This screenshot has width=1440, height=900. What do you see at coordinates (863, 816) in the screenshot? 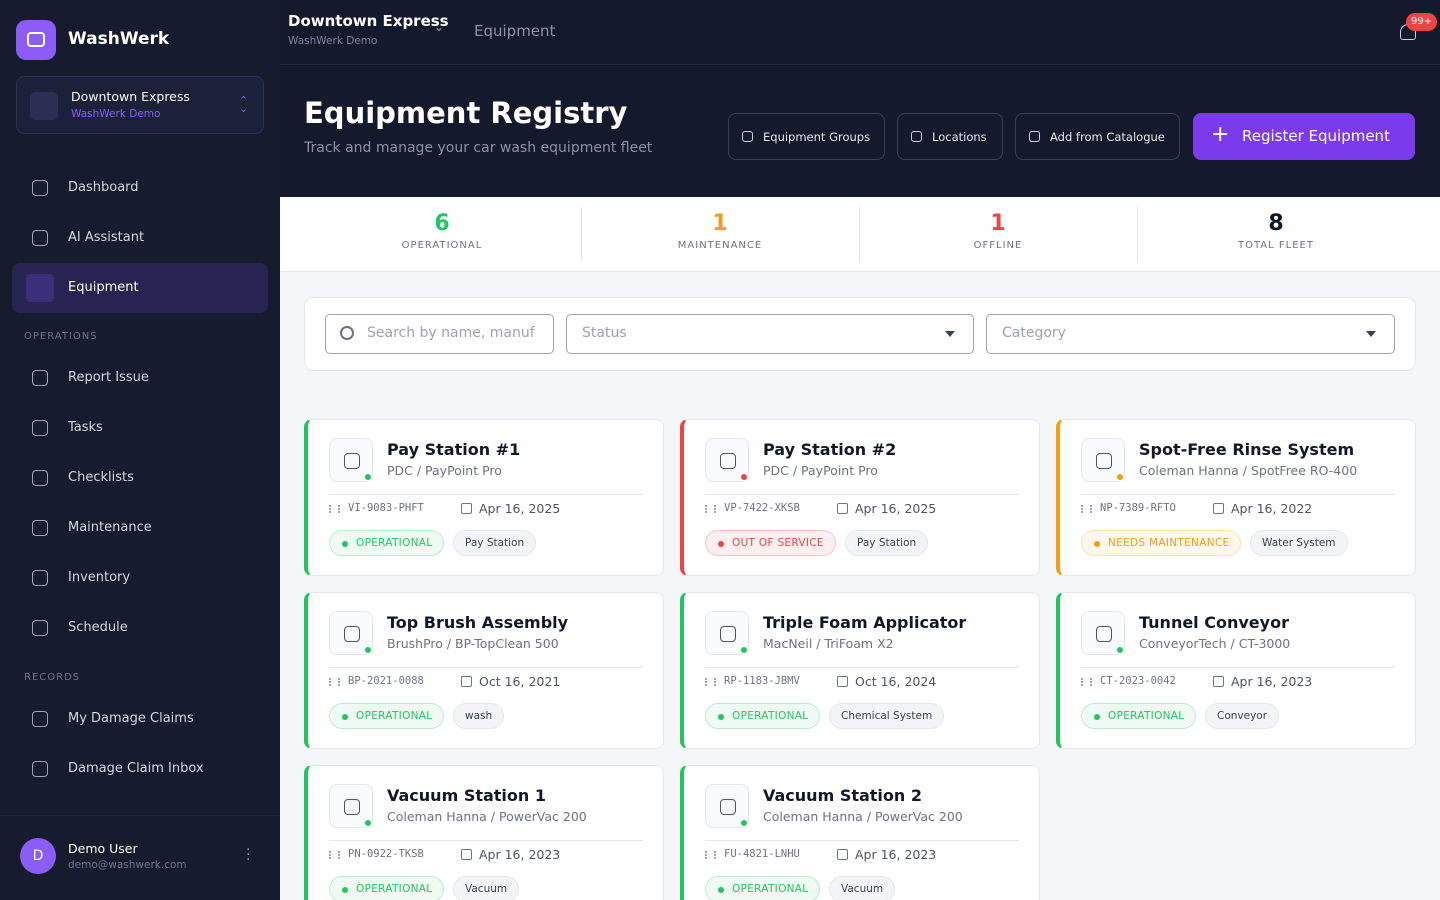
I see `equipment-model: Coleman Hanna / PowerVac 200` at bounding box center [863, 816].